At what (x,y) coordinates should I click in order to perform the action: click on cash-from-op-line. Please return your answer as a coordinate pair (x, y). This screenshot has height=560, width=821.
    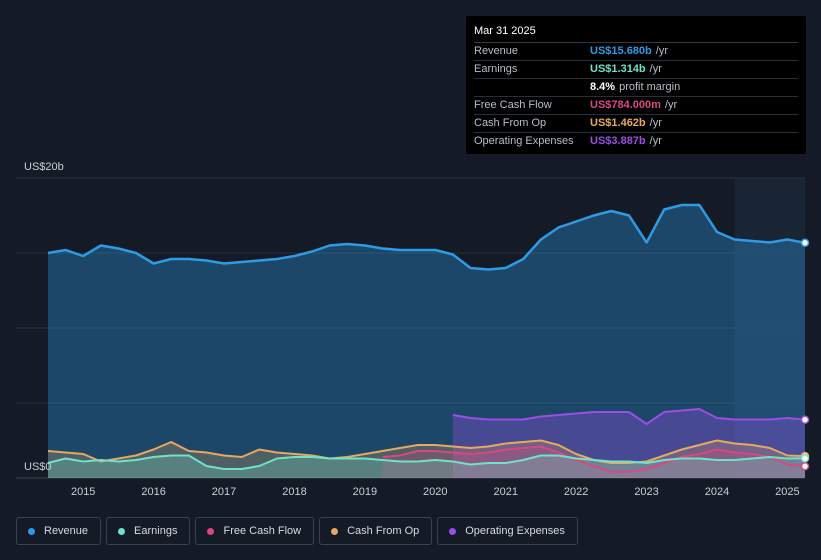
    Looking at the image, I should click on (426, 451).